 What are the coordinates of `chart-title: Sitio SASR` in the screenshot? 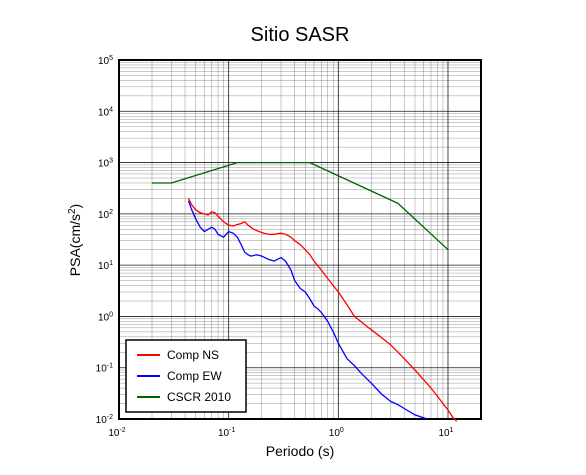 It's located at (300, 35).